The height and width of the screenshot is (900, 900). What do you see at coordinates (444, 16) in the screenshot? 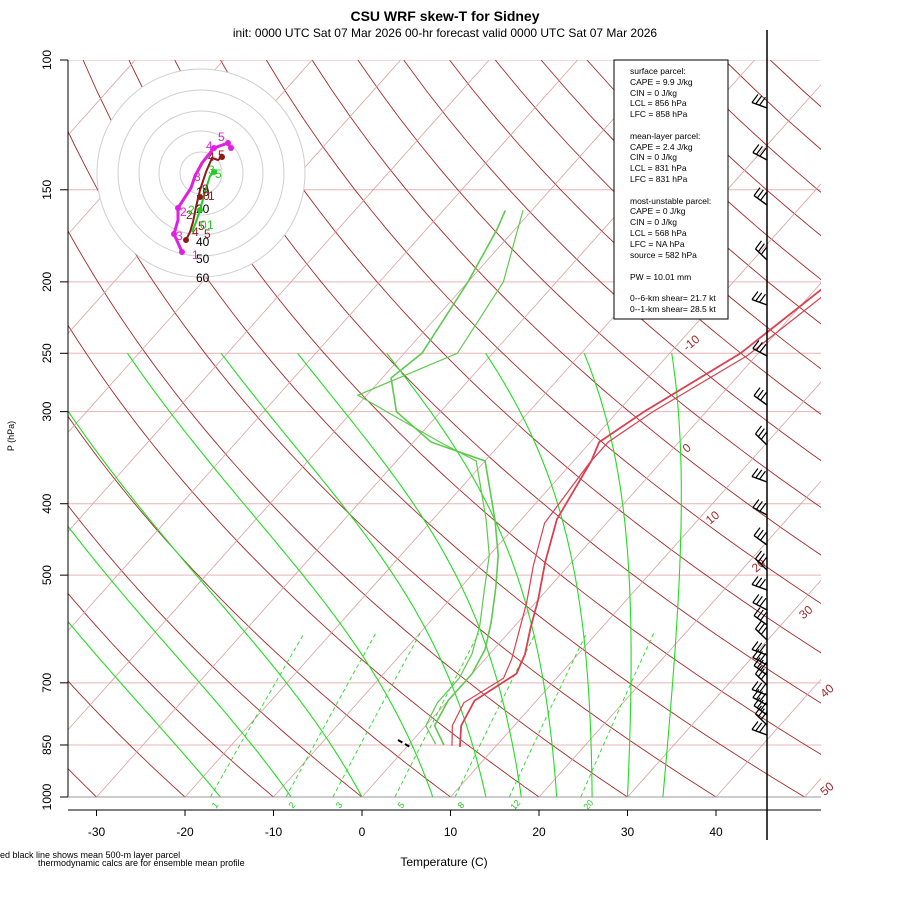
I see `chart-title: CSU WRF skew-T for Sidney` at bounding box center [444, 16].